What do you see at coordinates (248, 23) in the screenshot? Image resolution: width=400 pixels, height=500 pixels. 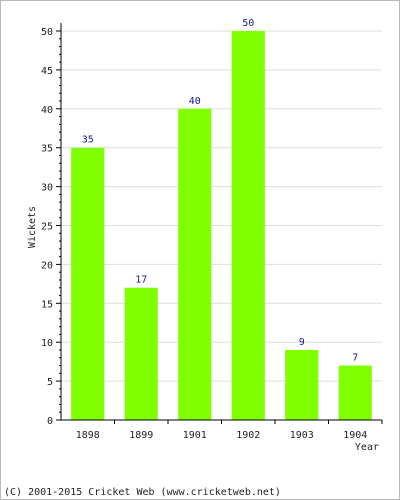 I see `data-label: 50` at bounding box center [248, 23].